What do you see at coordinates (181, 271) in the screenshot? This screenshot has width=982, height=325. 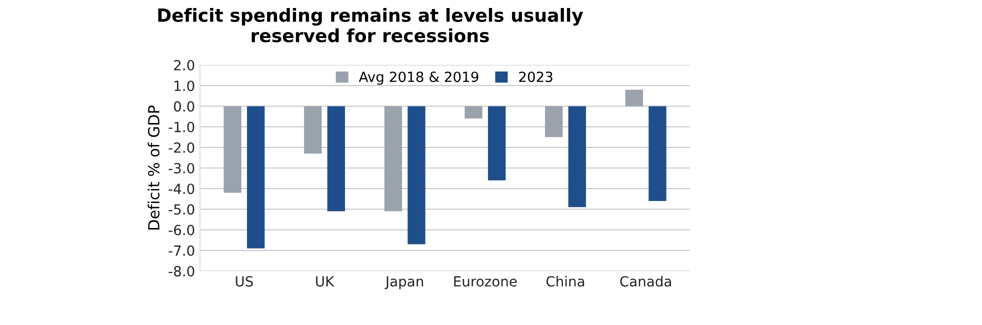 I see `y-tick-label: -8.0` at bounding box center [181, 271].